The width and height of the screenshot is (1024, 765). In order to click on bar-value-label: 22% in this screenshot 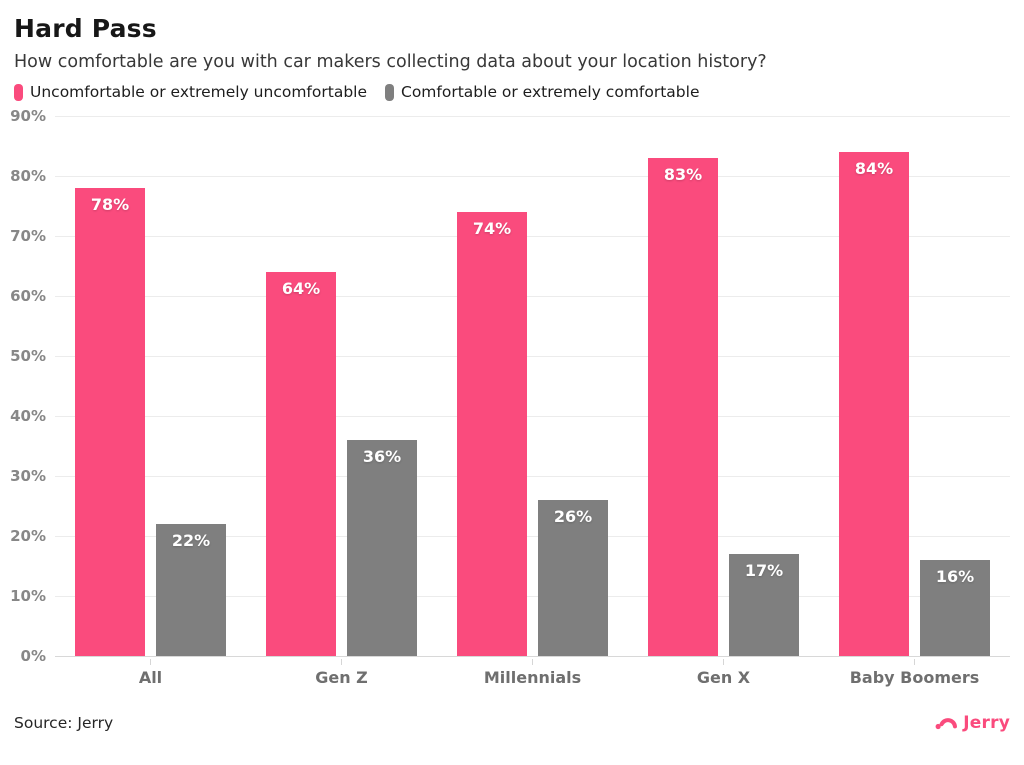, I will do `click(191, 540)`.